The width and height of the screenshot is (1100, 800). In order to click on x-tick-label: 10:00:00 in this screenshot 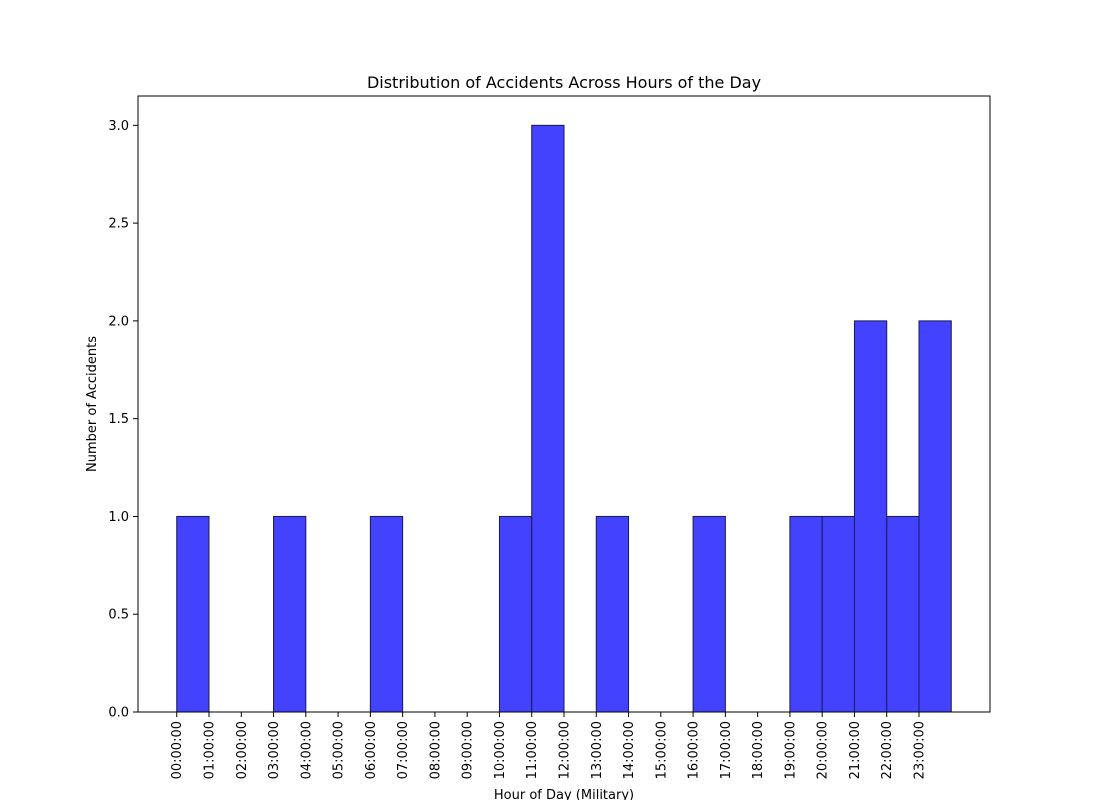, I will do `click(500, 750)`.